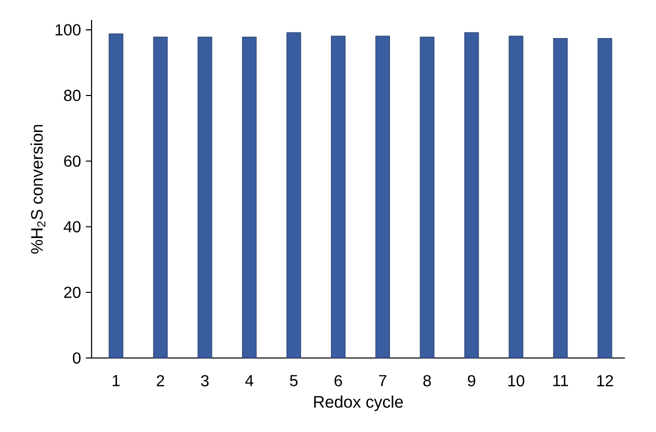 This screenshot has width=656, height=432. What do you see at coordinates (560, 380) in the screenshot?
I see `x-tick-label: 11` at bounding box center [560, 380].